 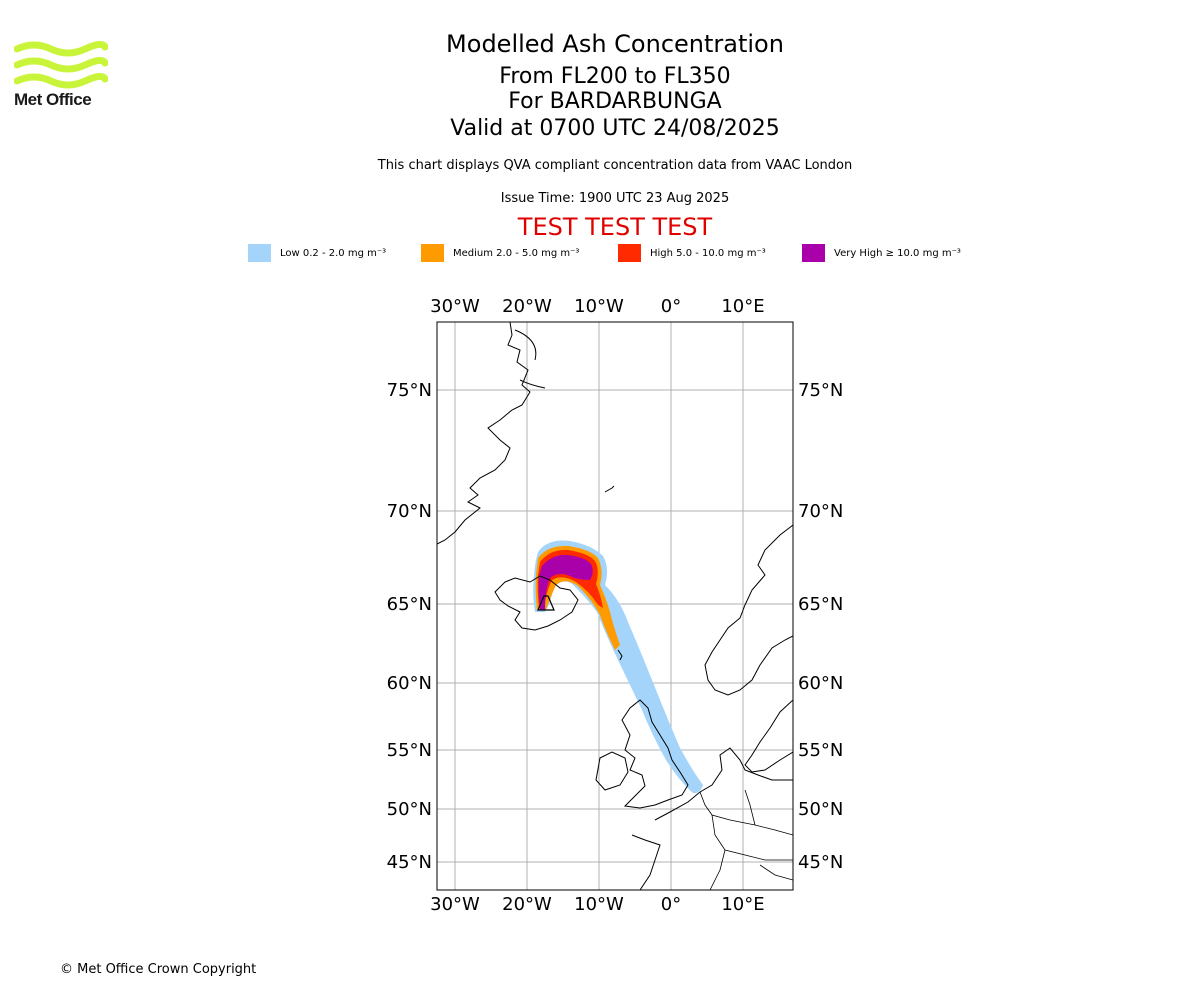 What do you see at coordinates (655, 754) in the screenshot?
I see `great-britain-coast` at bounding box center [655, 754].